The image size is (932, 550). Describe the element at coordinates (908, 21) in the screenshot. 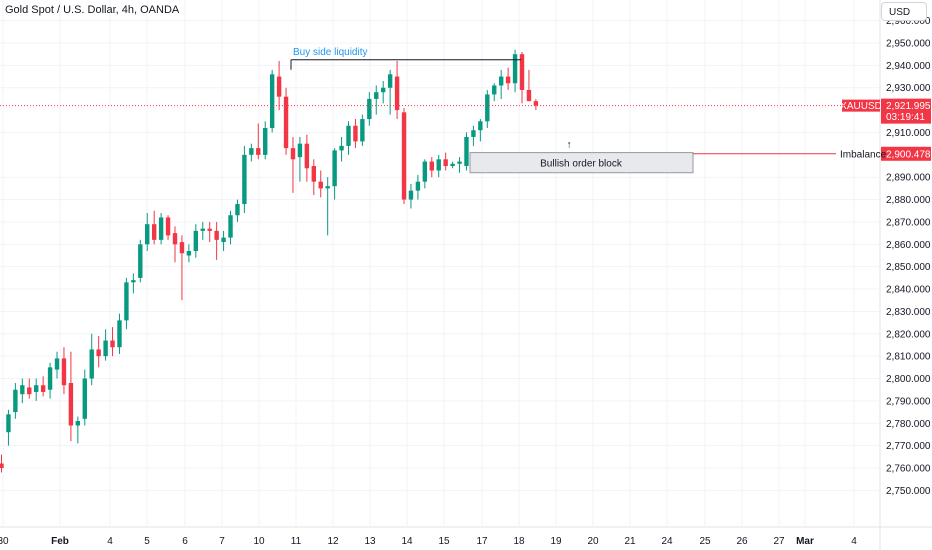

I see `price-tick-label: 2,960.000` at that location.